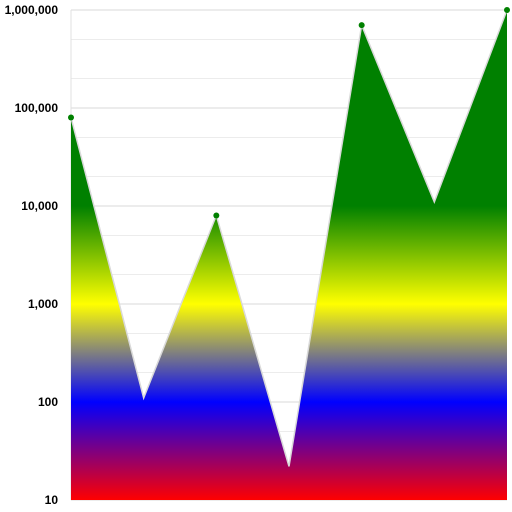  What do you see at coordinates (37, 108) in the screenshot?
I see `y-tick-label: 100,000` at bounding box center [37, 108].